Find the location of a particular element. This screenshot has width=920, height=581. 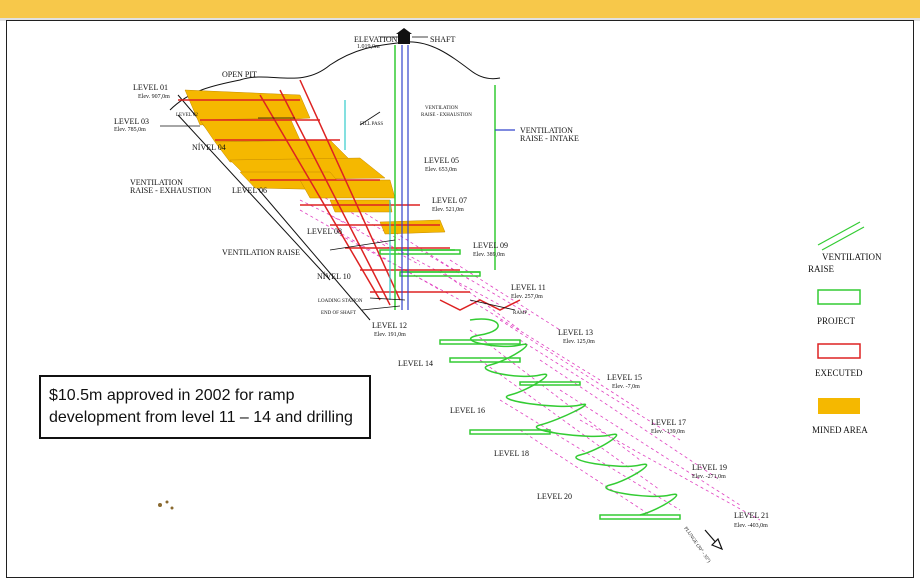

end-of-shaft-label: END OF SHAFT is located at coordinates (338, 313).